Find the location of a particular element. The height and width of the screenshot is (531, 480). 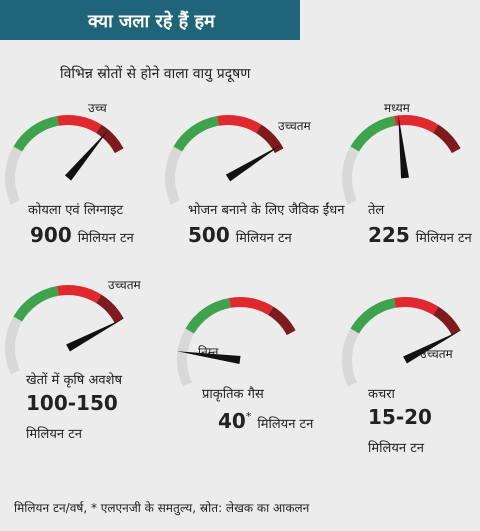

level-label: निम्न is located at coordinates (208, 352).